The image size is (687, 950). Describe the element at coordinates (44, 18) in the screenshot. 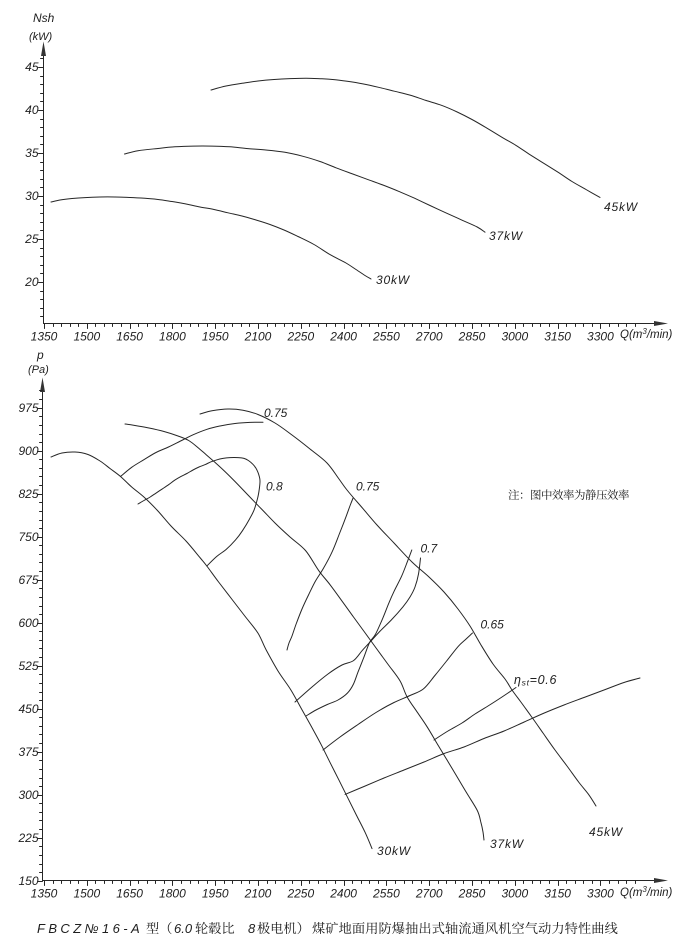

I see `svg-text: Nsh` at that location.